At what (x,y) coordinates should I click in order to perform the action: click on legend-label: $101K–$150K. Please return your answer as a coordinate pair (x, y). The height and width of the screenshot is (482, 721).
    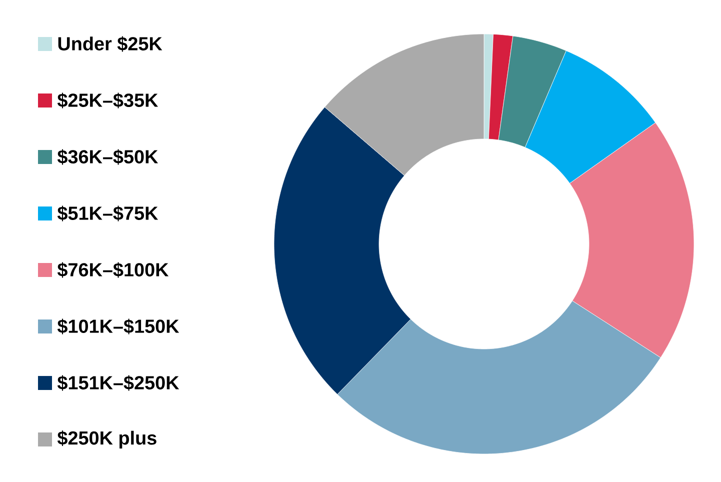
    Looking at the image, I should click on (118, 326).